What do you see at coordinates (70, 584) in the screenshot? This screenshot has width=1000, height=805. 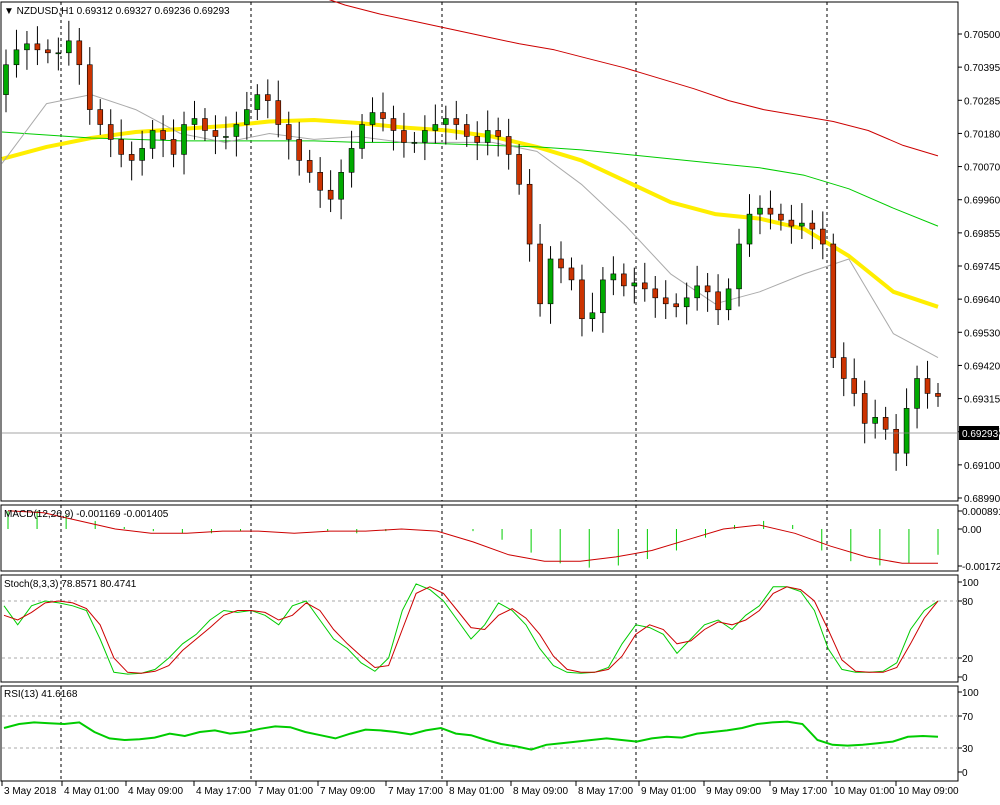 I see `stoch-title: Stoch(8,3,3) 78.8571 80.4741` at bounding box center [70, 584].